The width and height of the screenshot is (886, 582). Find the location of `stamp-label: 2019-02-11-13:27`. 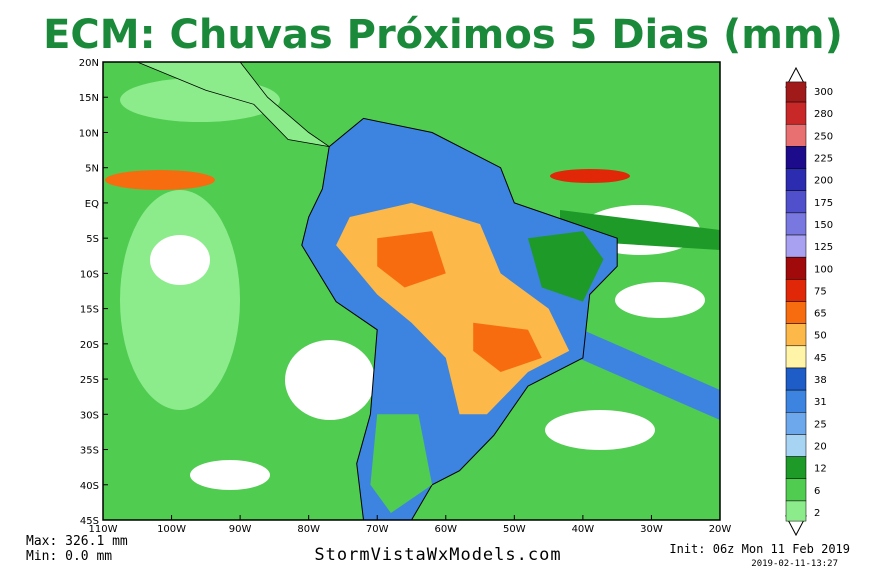

stamp-label: 2019-02-11-13:27 is located at coordinates (794, 564).